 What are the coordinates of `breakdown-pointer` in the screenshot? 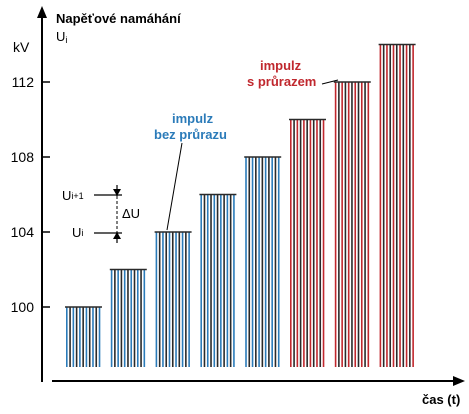 It's located at (330, 82).